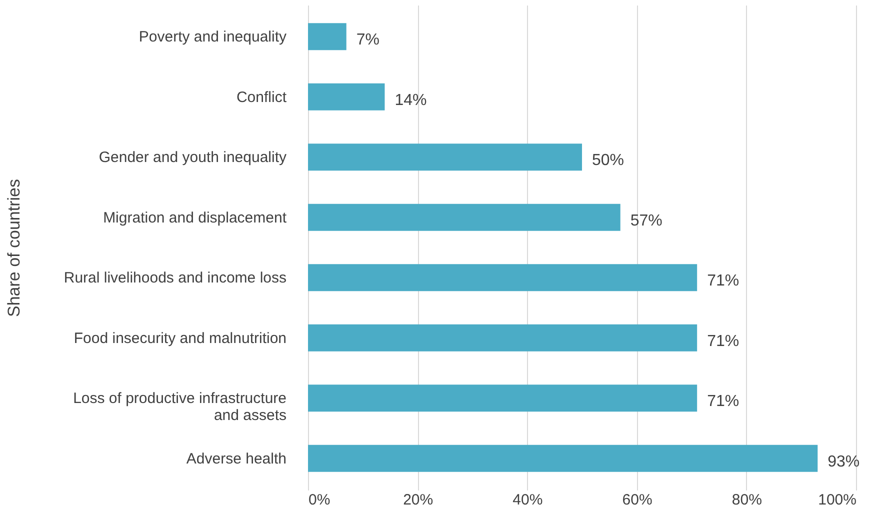  What do you see at coordinates (175, 278) in the screenshot?
I see `y-tick-label: Rural livelihoods and income loss` at bounding box center [175, 278].